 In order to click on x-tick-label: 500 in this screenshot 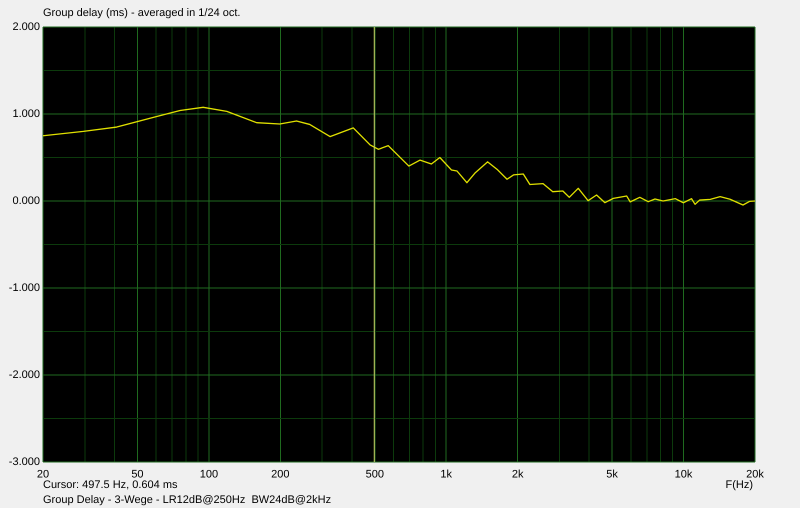, I will do `click(375, 474)`.